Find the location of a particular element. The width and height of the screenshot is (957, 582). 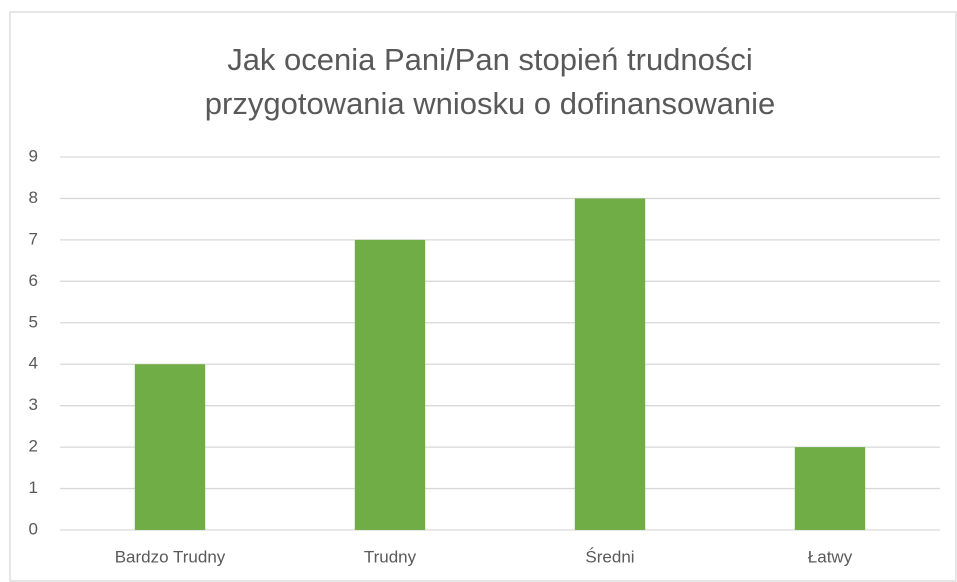

y-tick-label: 6 is located at coordinates (33, 280).